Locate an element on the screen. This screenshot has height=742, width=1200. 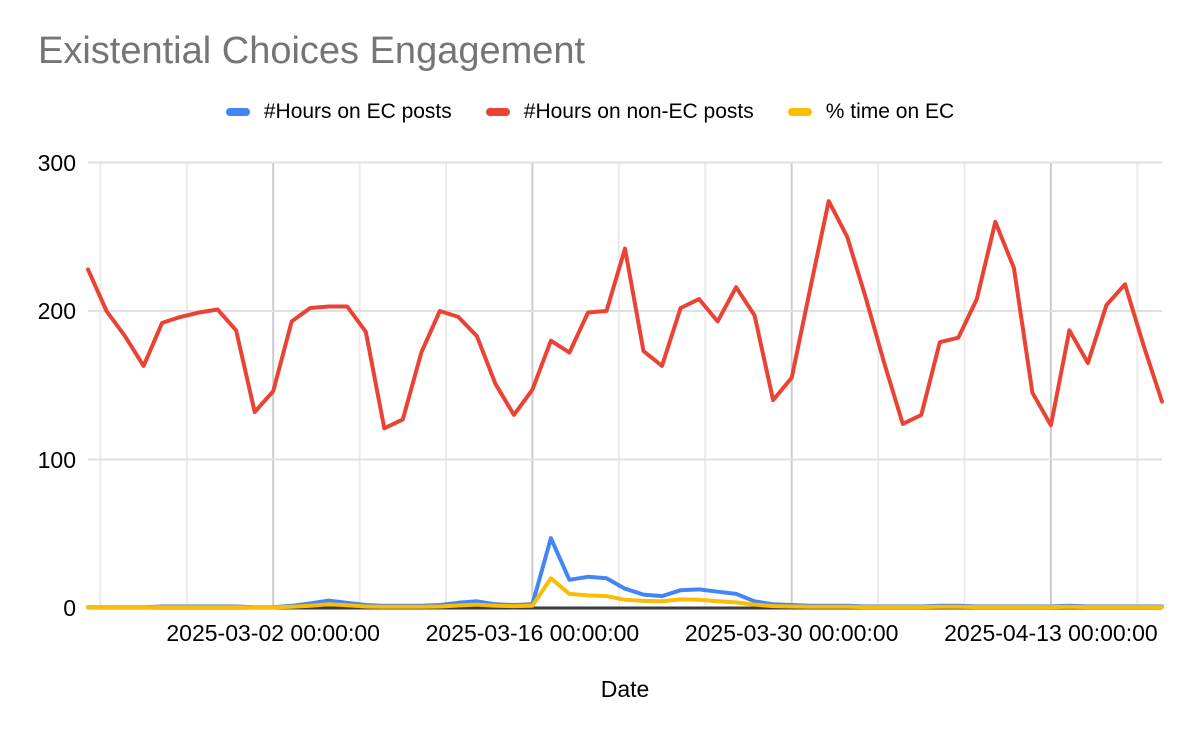
legend-item-1: #Hours on non-EC posts is located at coordinates (619, 112).